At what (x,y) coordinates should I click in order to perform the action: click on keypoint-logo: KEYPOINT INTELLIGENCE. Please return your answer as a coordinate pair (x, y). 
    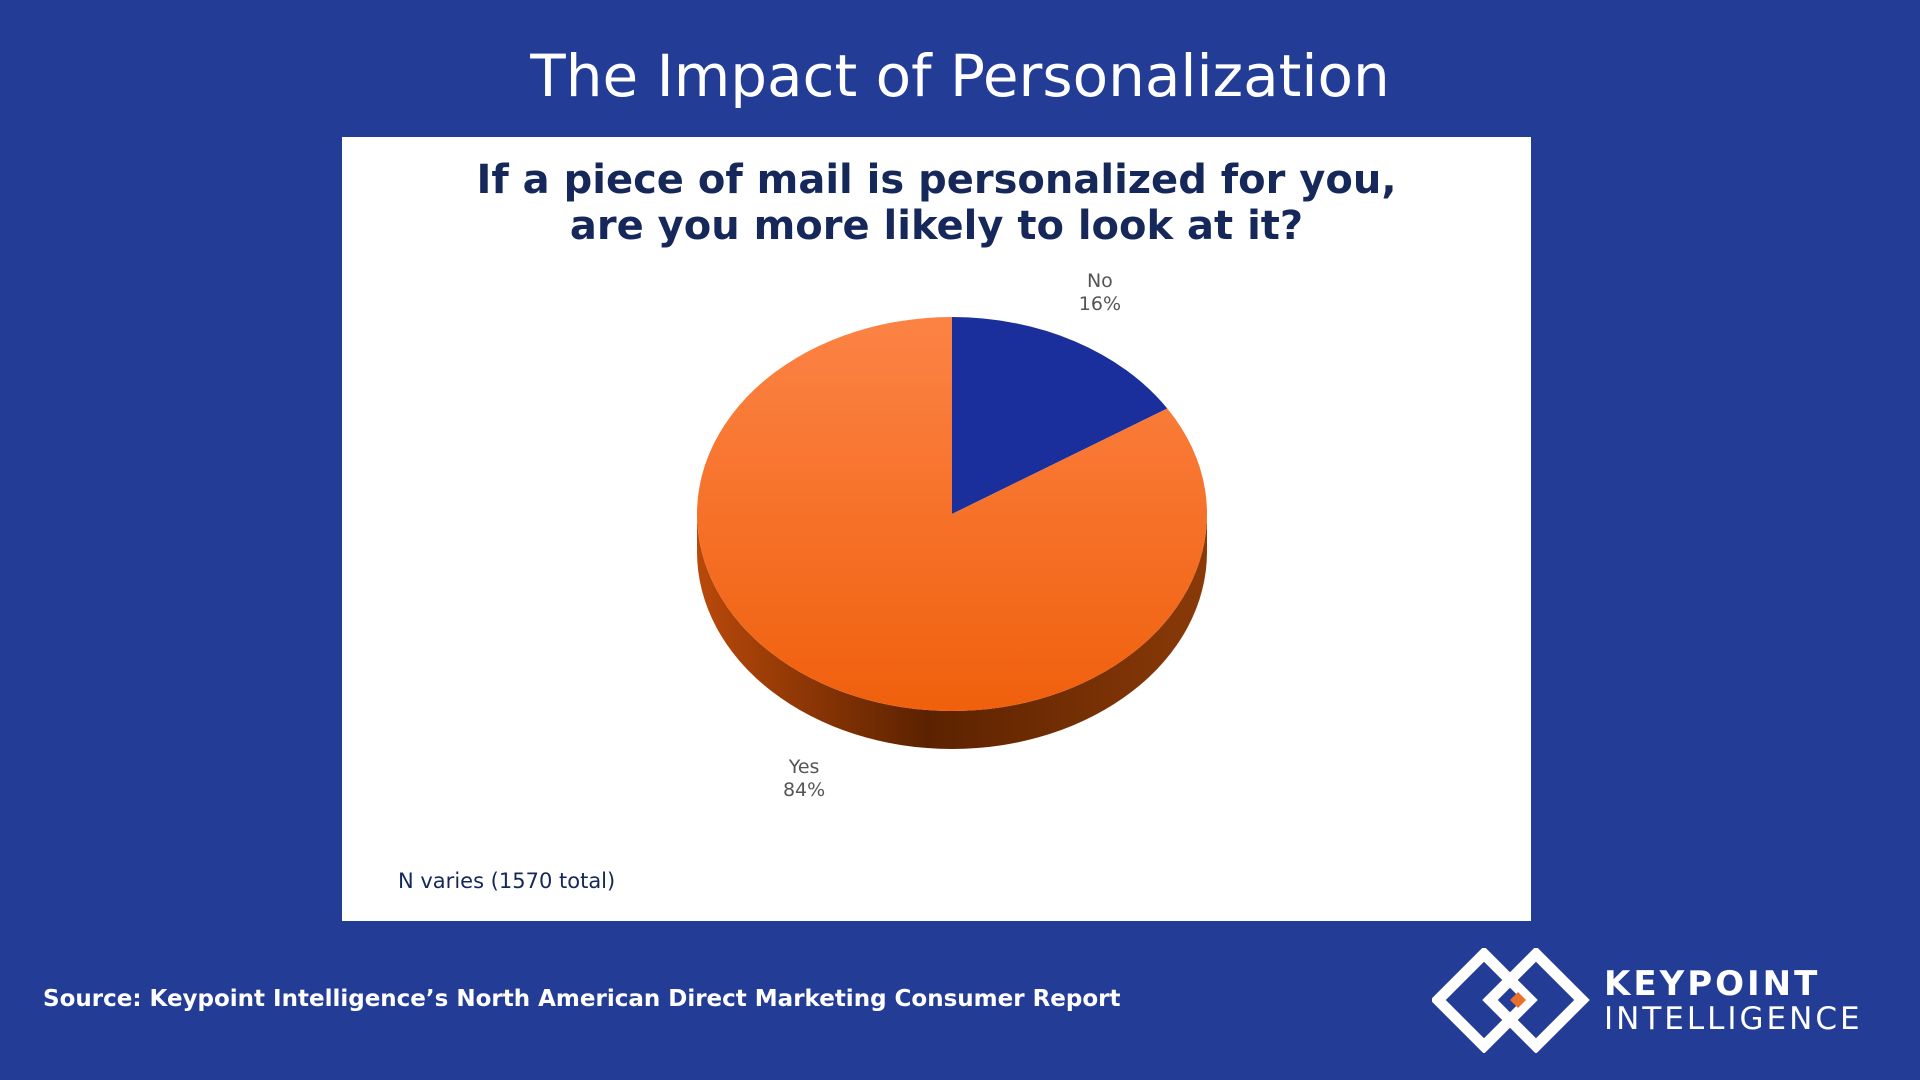
    Looking at the image, I should click on (1646, 1000).